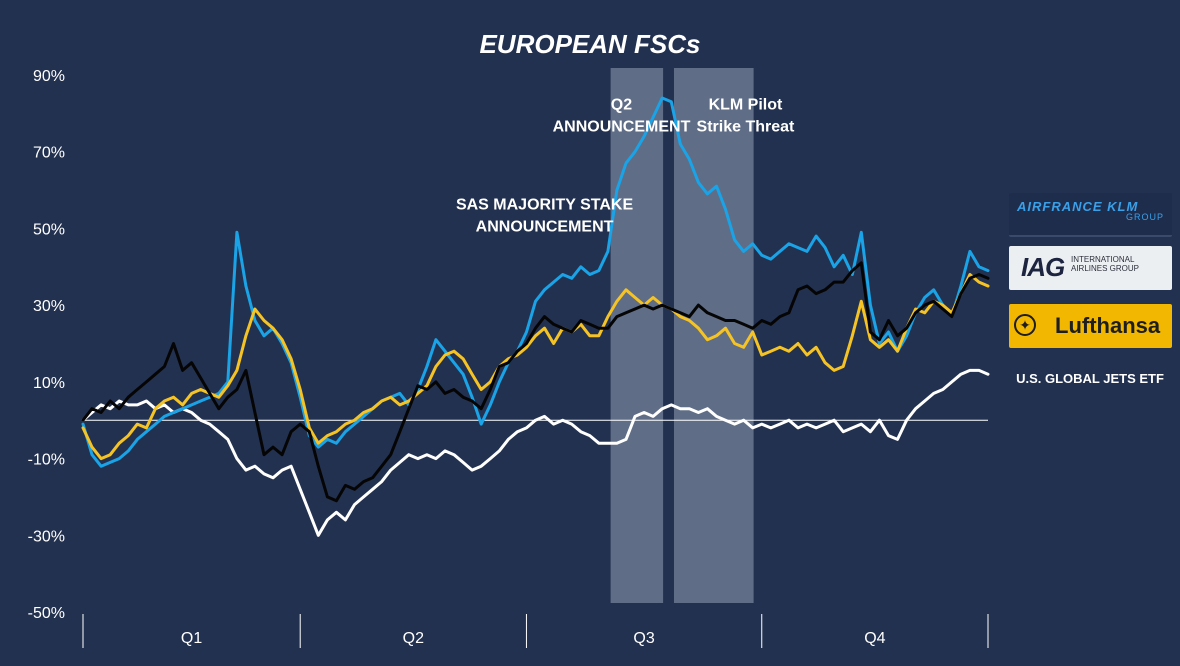  I want to click on y-tick-label: -30%, so click(46, 536).